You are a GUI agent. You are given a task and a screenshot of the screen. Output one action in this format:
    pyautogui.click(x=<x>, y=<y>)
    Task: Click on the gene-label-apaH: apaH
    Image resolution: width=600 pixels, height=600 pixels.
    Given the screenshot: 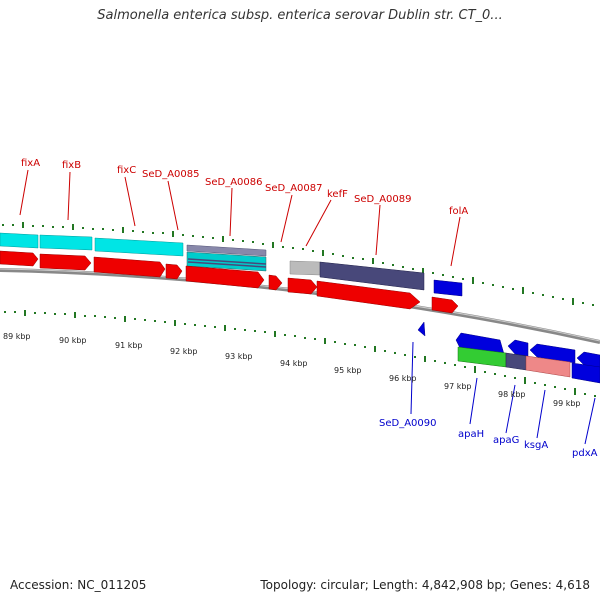 What is the action you would take?
    pyautogui.click(x=471, y=434)
    